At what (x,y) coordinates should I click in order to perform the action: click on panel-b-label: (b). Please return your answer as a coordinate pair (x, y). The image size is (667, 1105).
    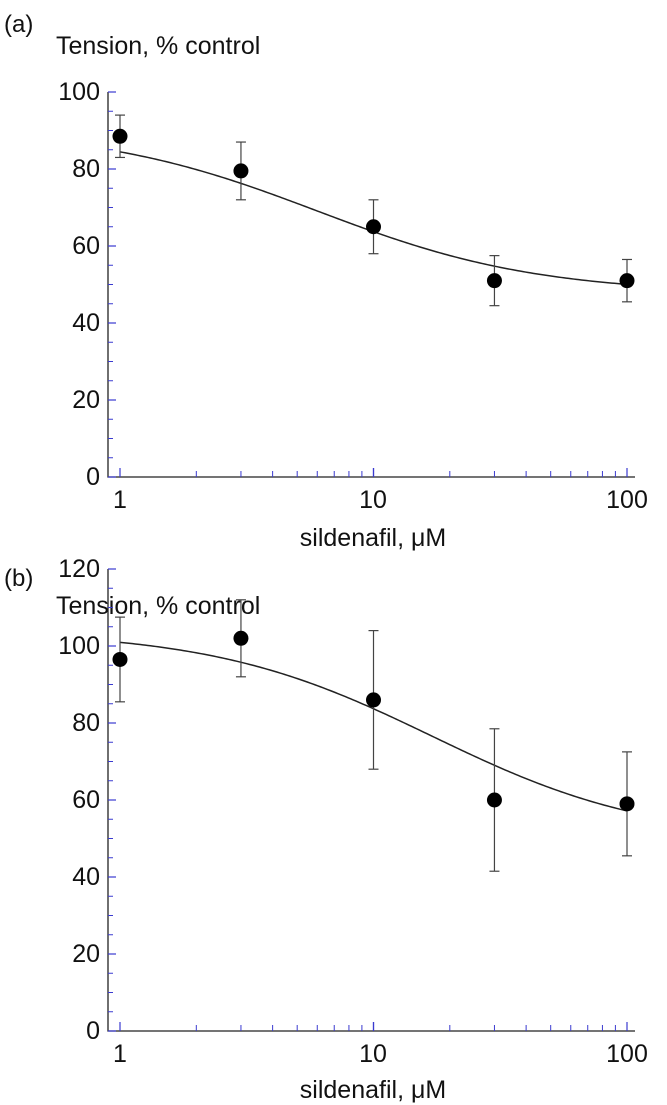
    Looking at the image, I should click on (18, 578).